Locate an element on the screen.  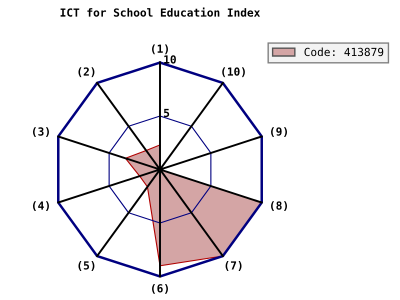
spoke-label: (6) is located at coordinates (160, 289).